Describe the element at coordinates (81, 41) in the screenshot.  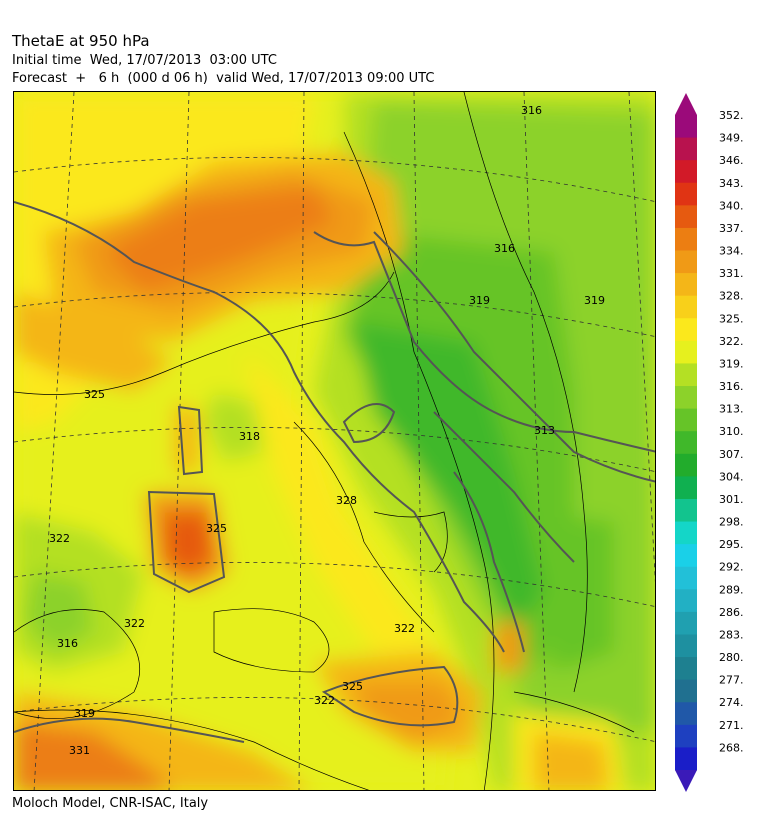
I see `chart-title: ThetaE at 950 hPa` at that location.